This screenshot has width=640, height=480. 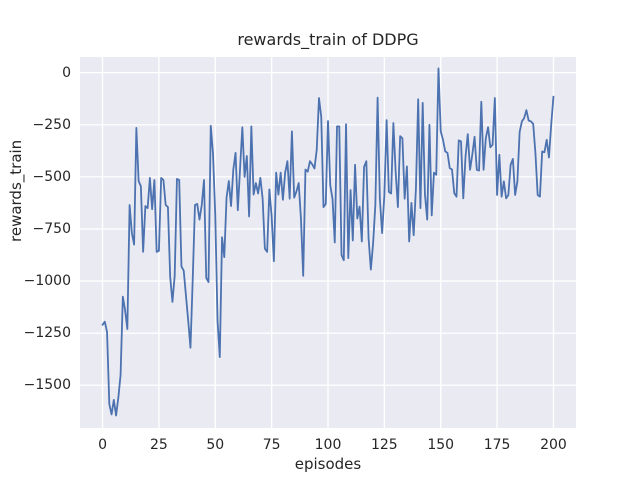 I want to click on x-tick-label: 0, so click(x=102, y=445).